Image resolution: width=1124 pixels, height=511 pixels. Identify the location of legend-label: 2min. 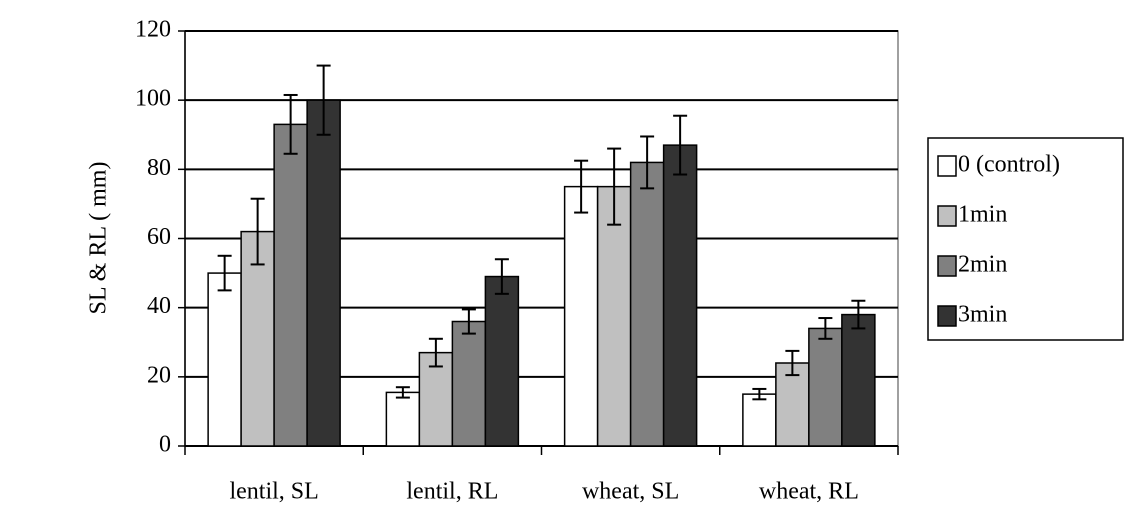
(982, 265).